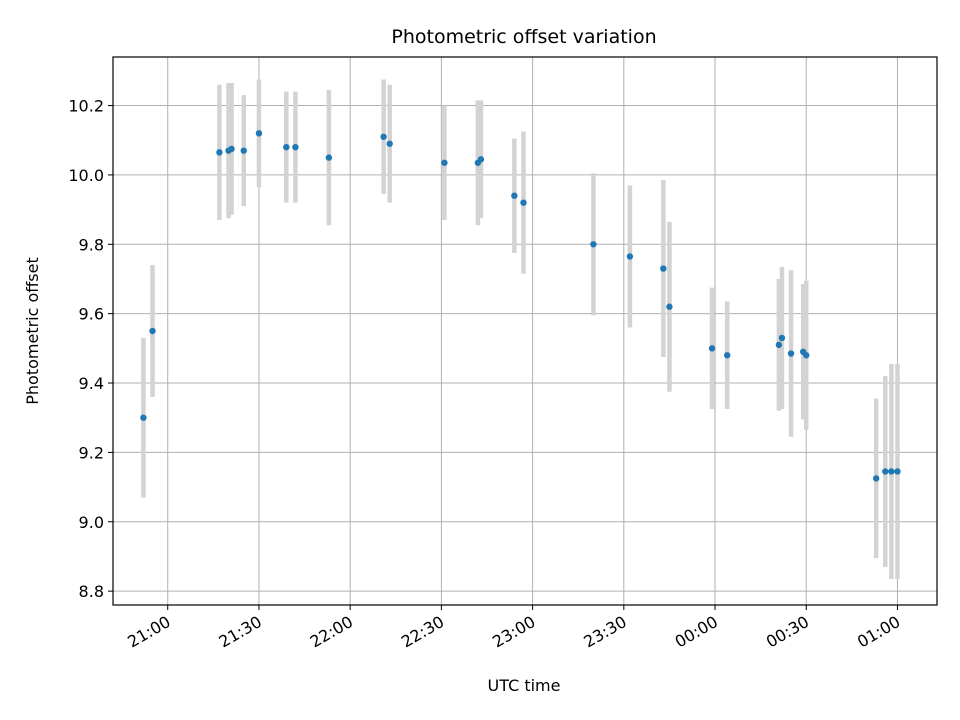  I want to click on x-axis-label: UTC time, so click(524, 685).